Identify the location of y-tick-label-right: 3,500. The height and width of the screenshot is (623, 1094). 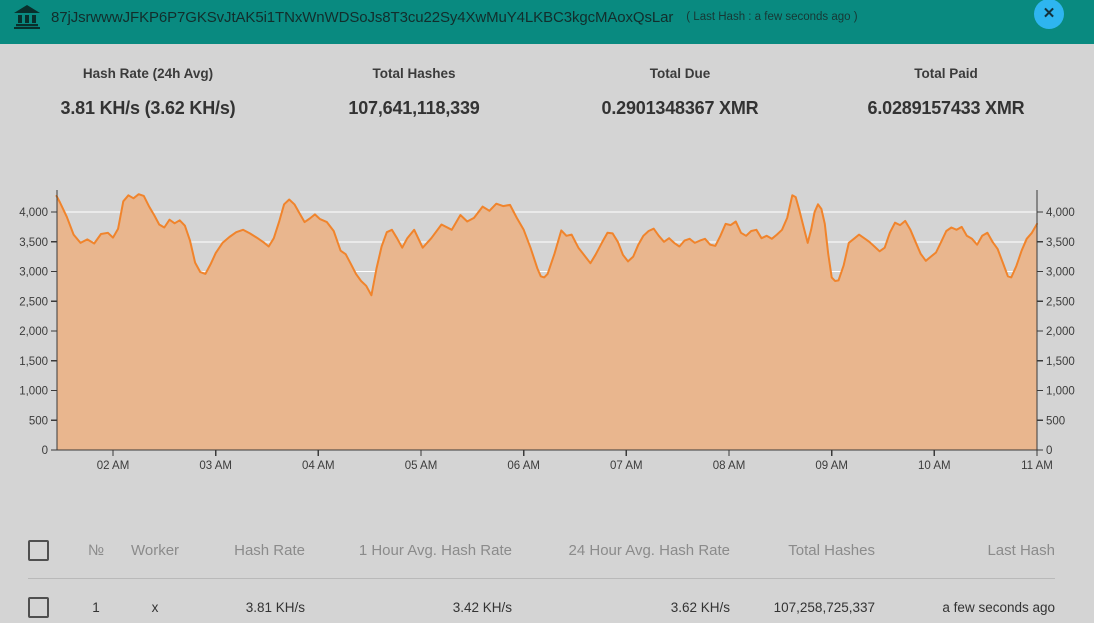
(1060, 243).